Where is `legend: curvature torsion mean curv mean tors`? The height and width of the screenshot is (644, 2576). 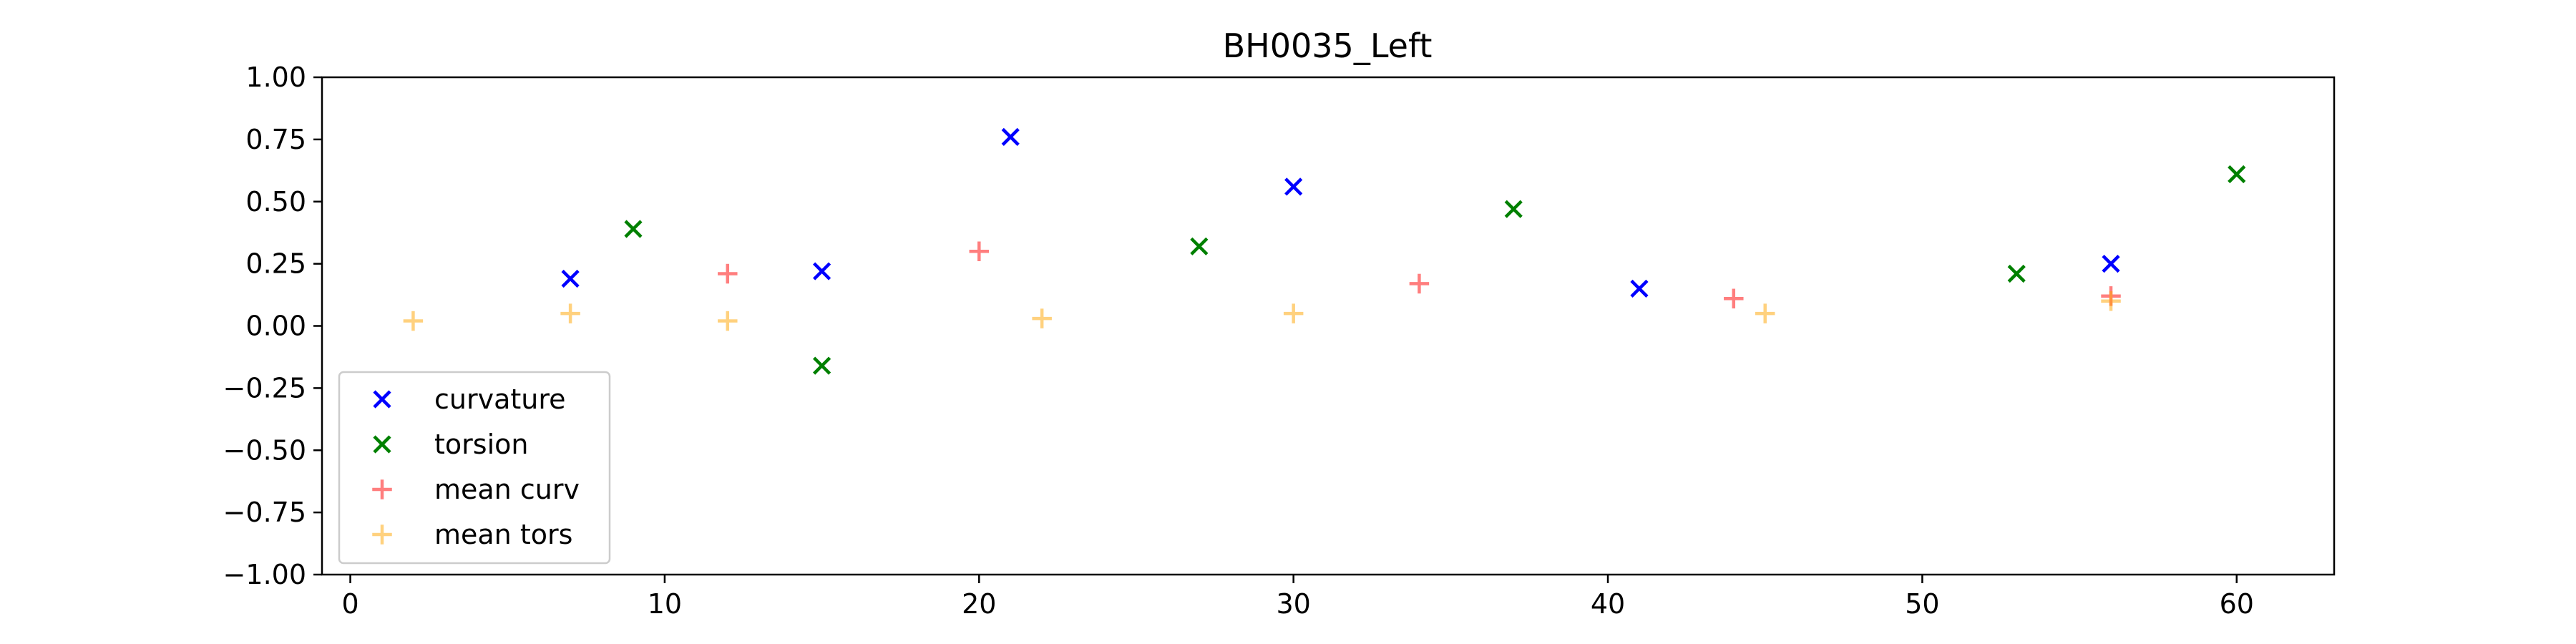 legend: curvature torsion mean curv mean tors is located at coordinates (474, 468).